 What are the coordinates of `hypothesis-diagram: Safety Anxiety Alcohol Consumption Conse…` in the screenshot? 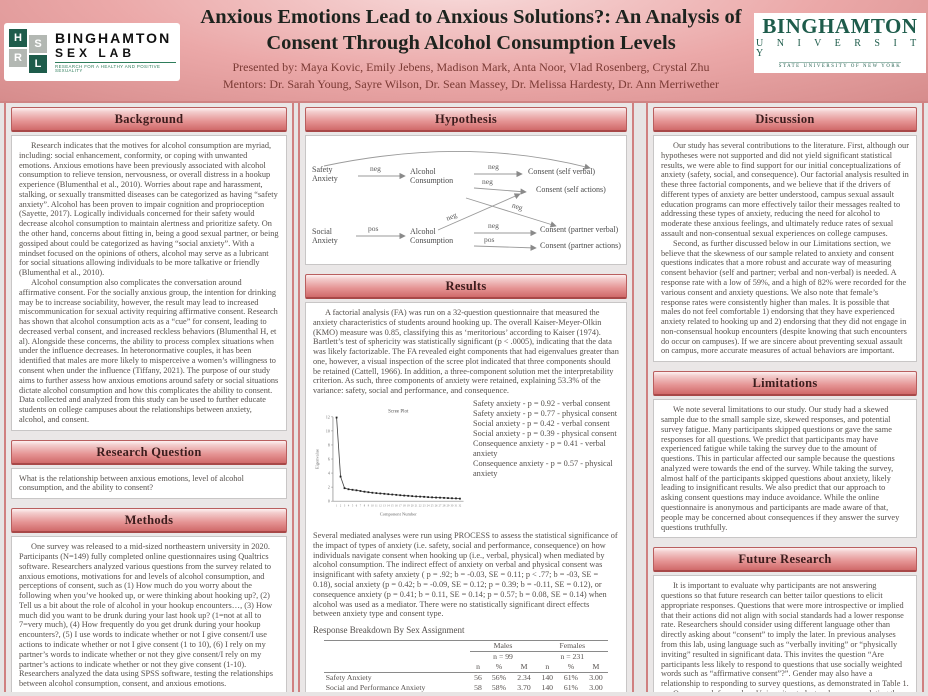 It's located at (466, 200).